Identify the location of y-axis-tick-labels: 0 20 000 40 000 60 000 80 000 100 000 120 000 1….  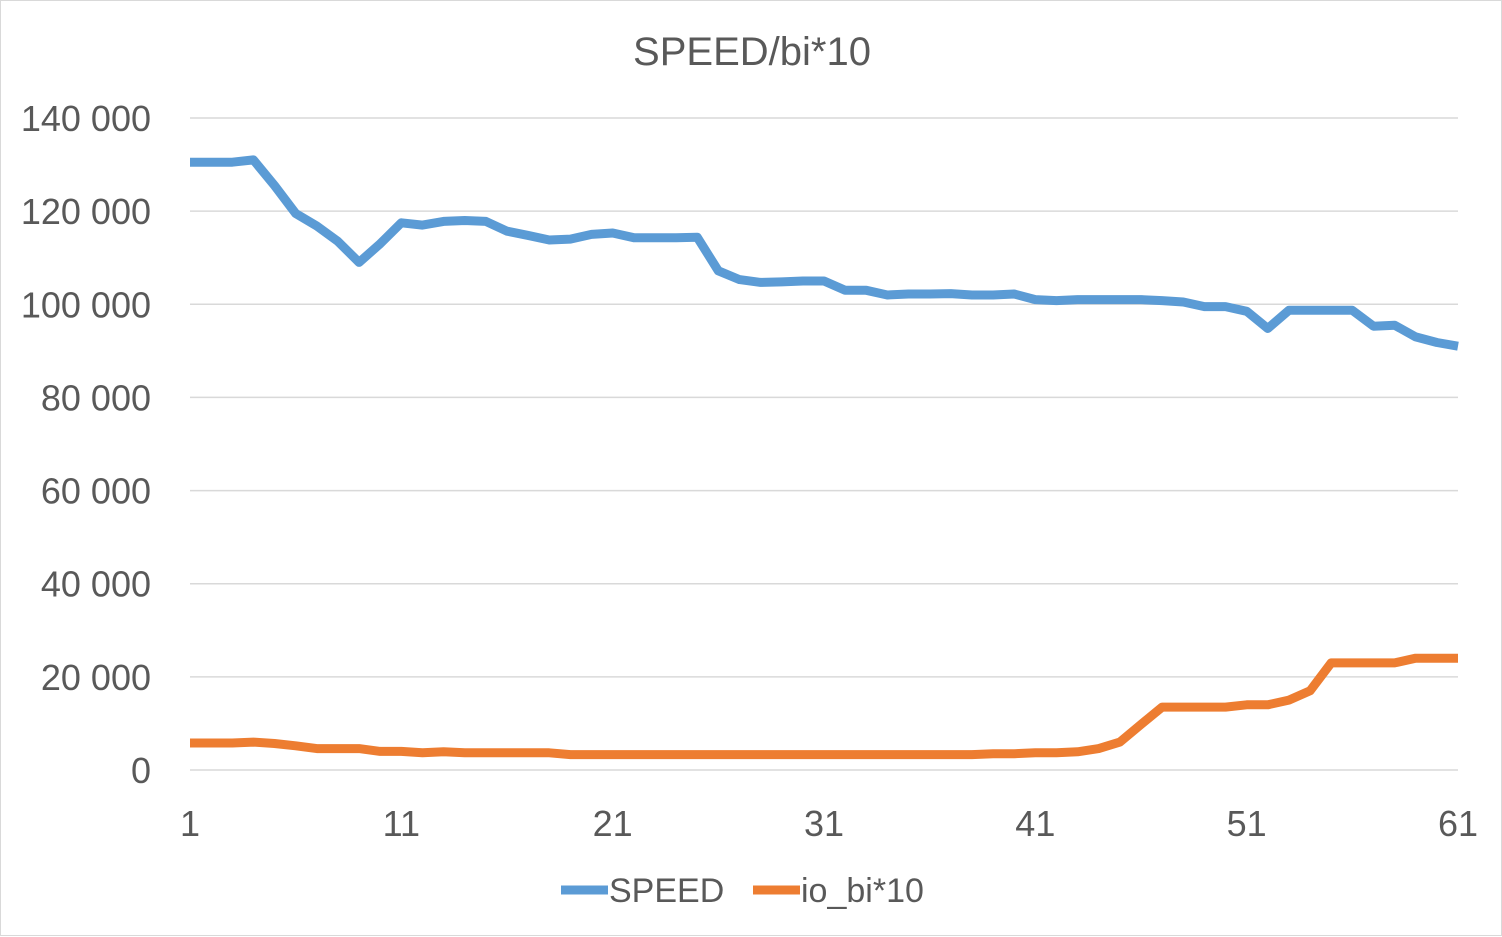
(86, 444).